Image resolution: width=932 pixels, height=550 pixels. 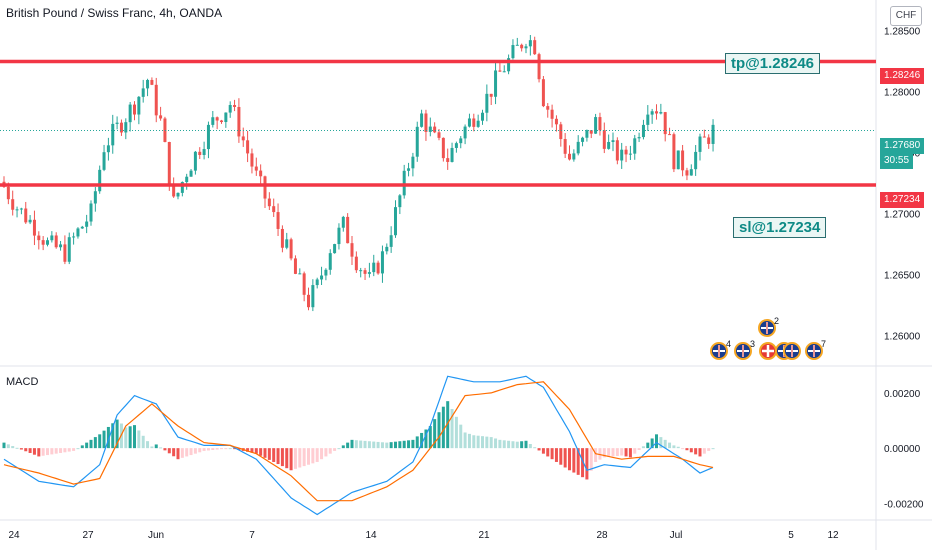 What do you see at coordinates (791, 535) in the screenshot?
I see `time-tick-label: 5` at bounding box center [791, 535].